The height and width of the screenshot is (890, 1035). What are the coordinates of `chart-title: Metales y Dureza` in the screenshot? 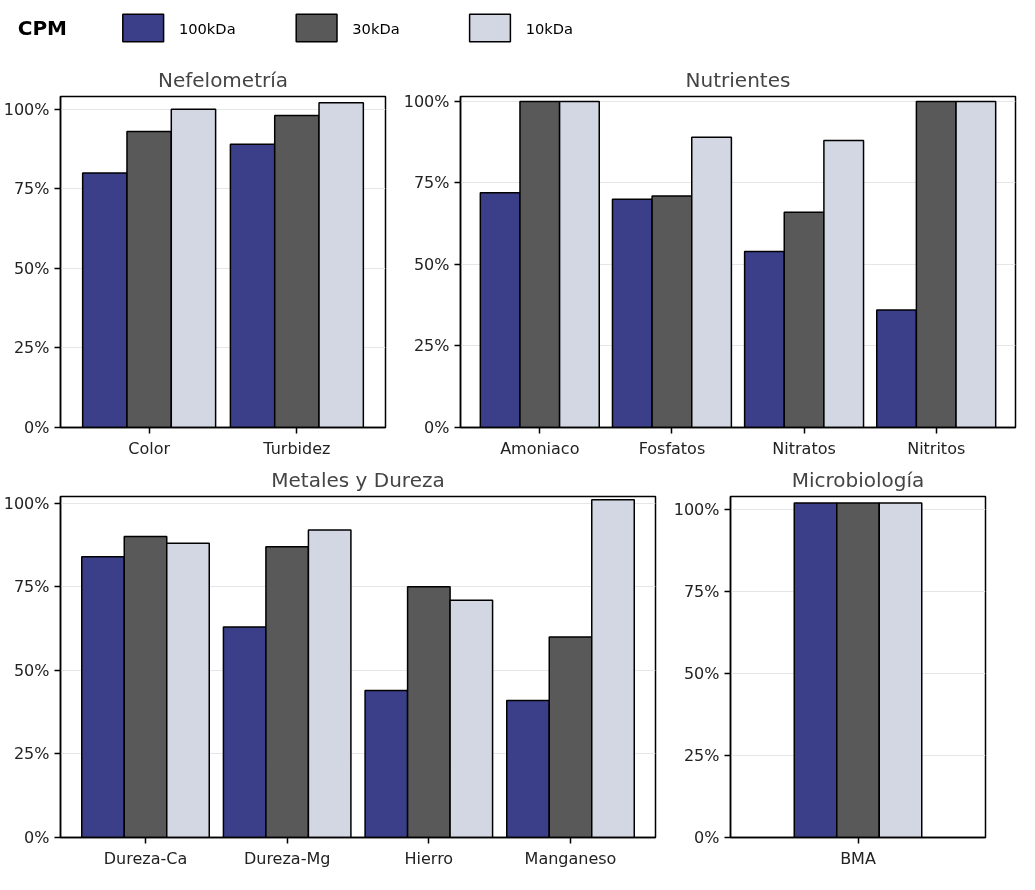 It's located at (358, 479).